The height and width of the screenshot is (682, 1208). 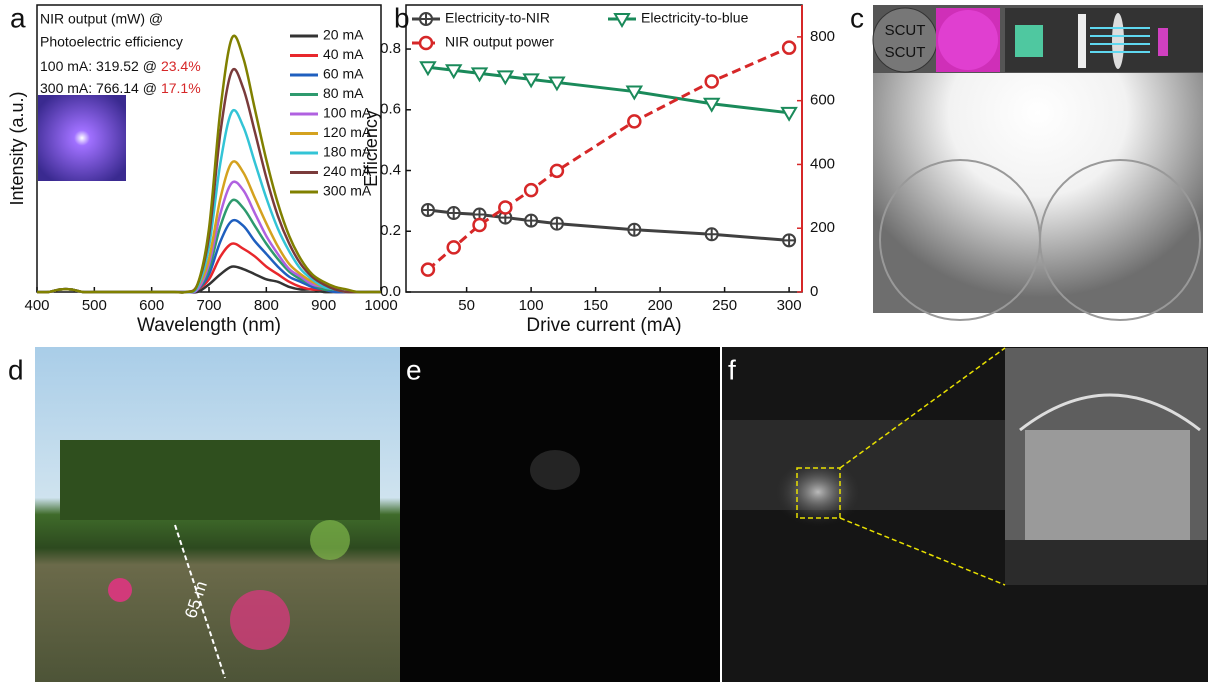 I want to click on legend-label: Electricity-to-blue, so click(x=695, y=18).